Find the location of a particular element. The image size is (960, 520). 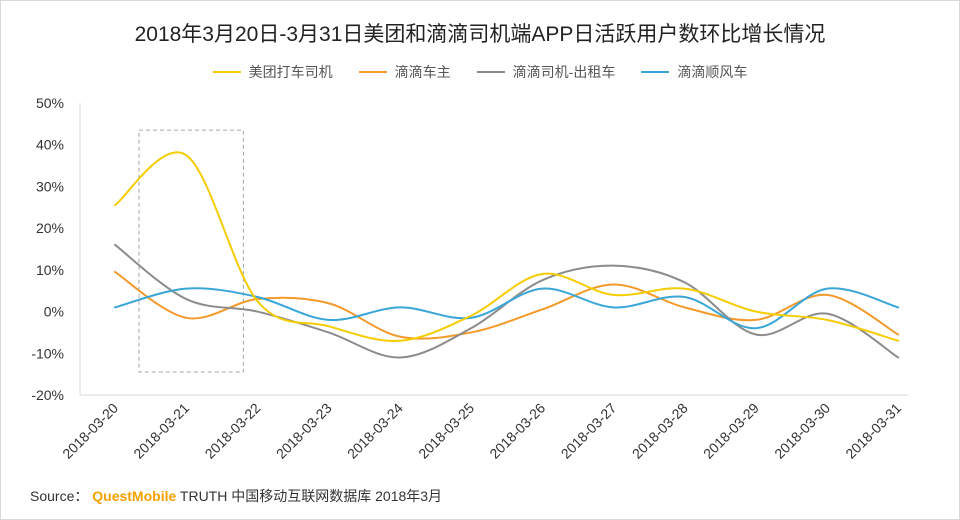

legend-item-meituan: 美团打车司机 is located at coordinates (272, 72).